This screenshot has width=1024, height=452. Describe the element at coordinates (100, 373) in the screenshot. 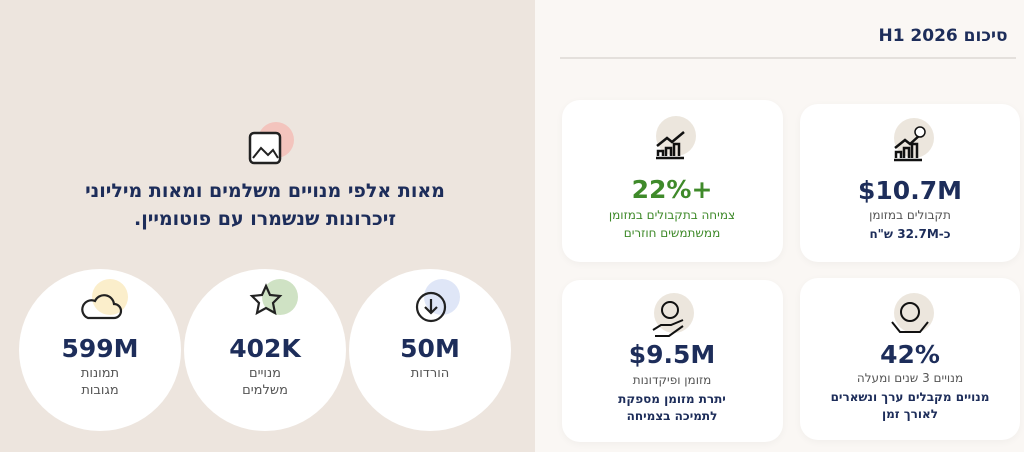

I see `stat-label: תמונות` at that location.